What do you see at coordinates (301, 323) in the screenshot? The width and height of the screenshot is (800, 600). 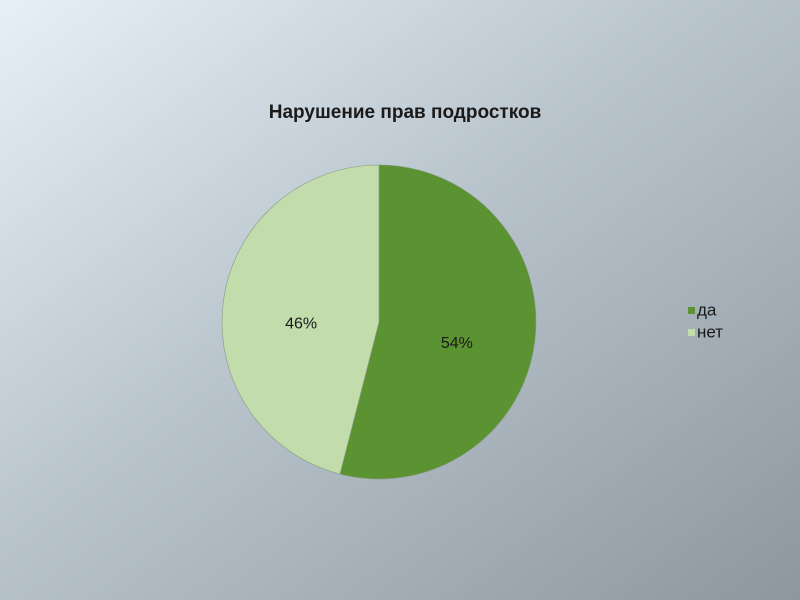 I see `data-label: 46%` at bounding box center [301, 323].